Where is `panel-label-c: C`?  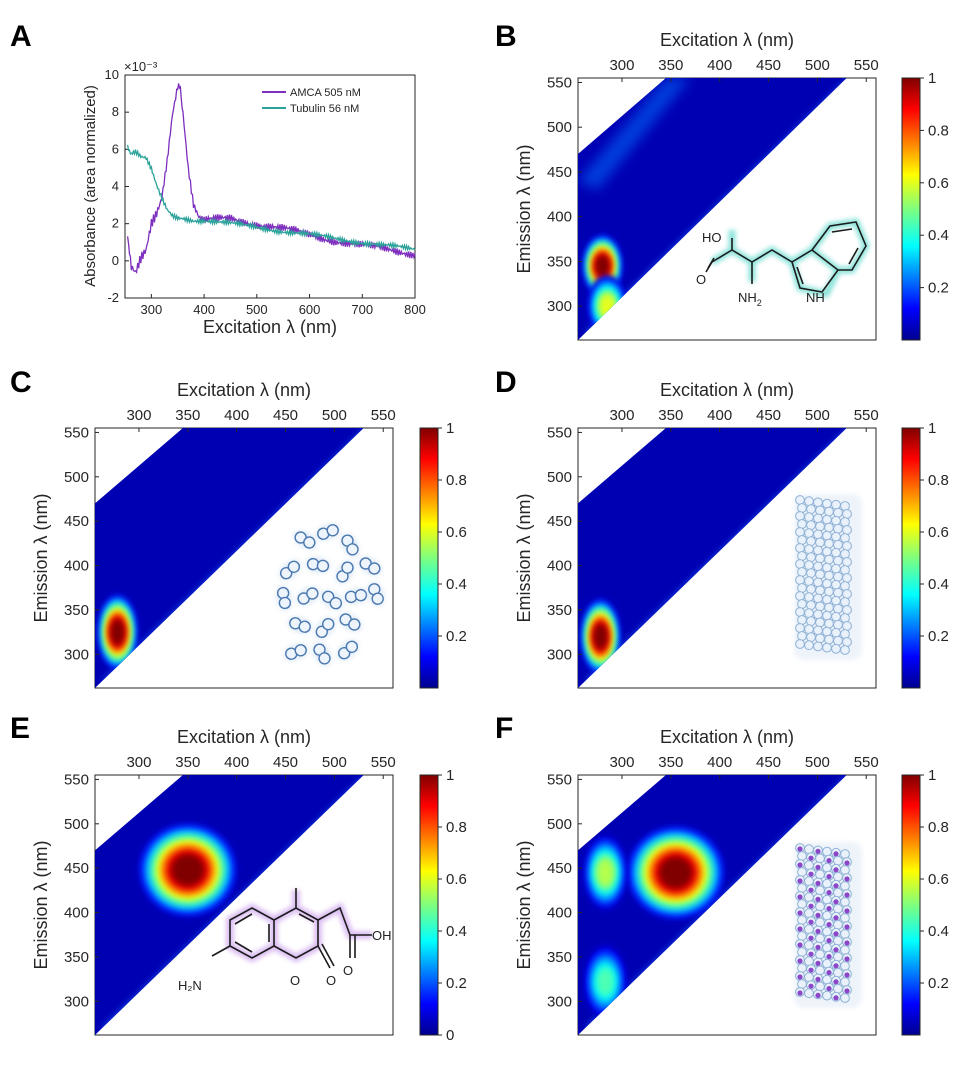
panel-label-c: C is located at coordinates (21, 382).